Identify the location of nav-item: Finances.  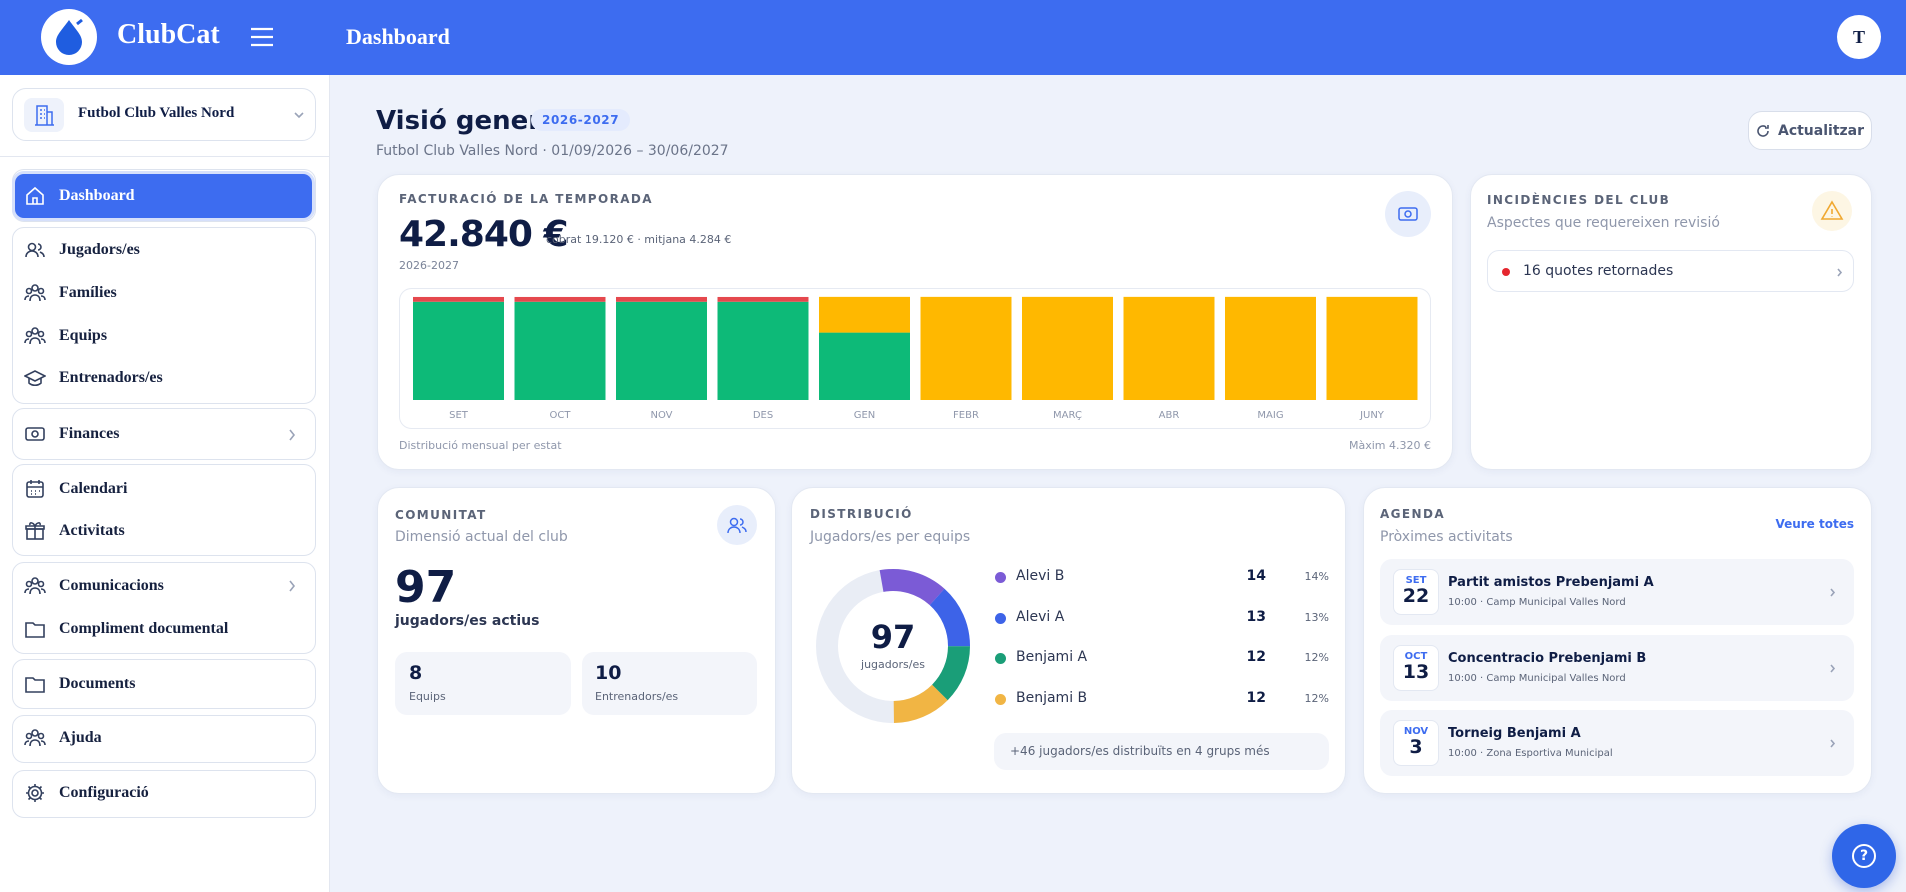
(71, 434).